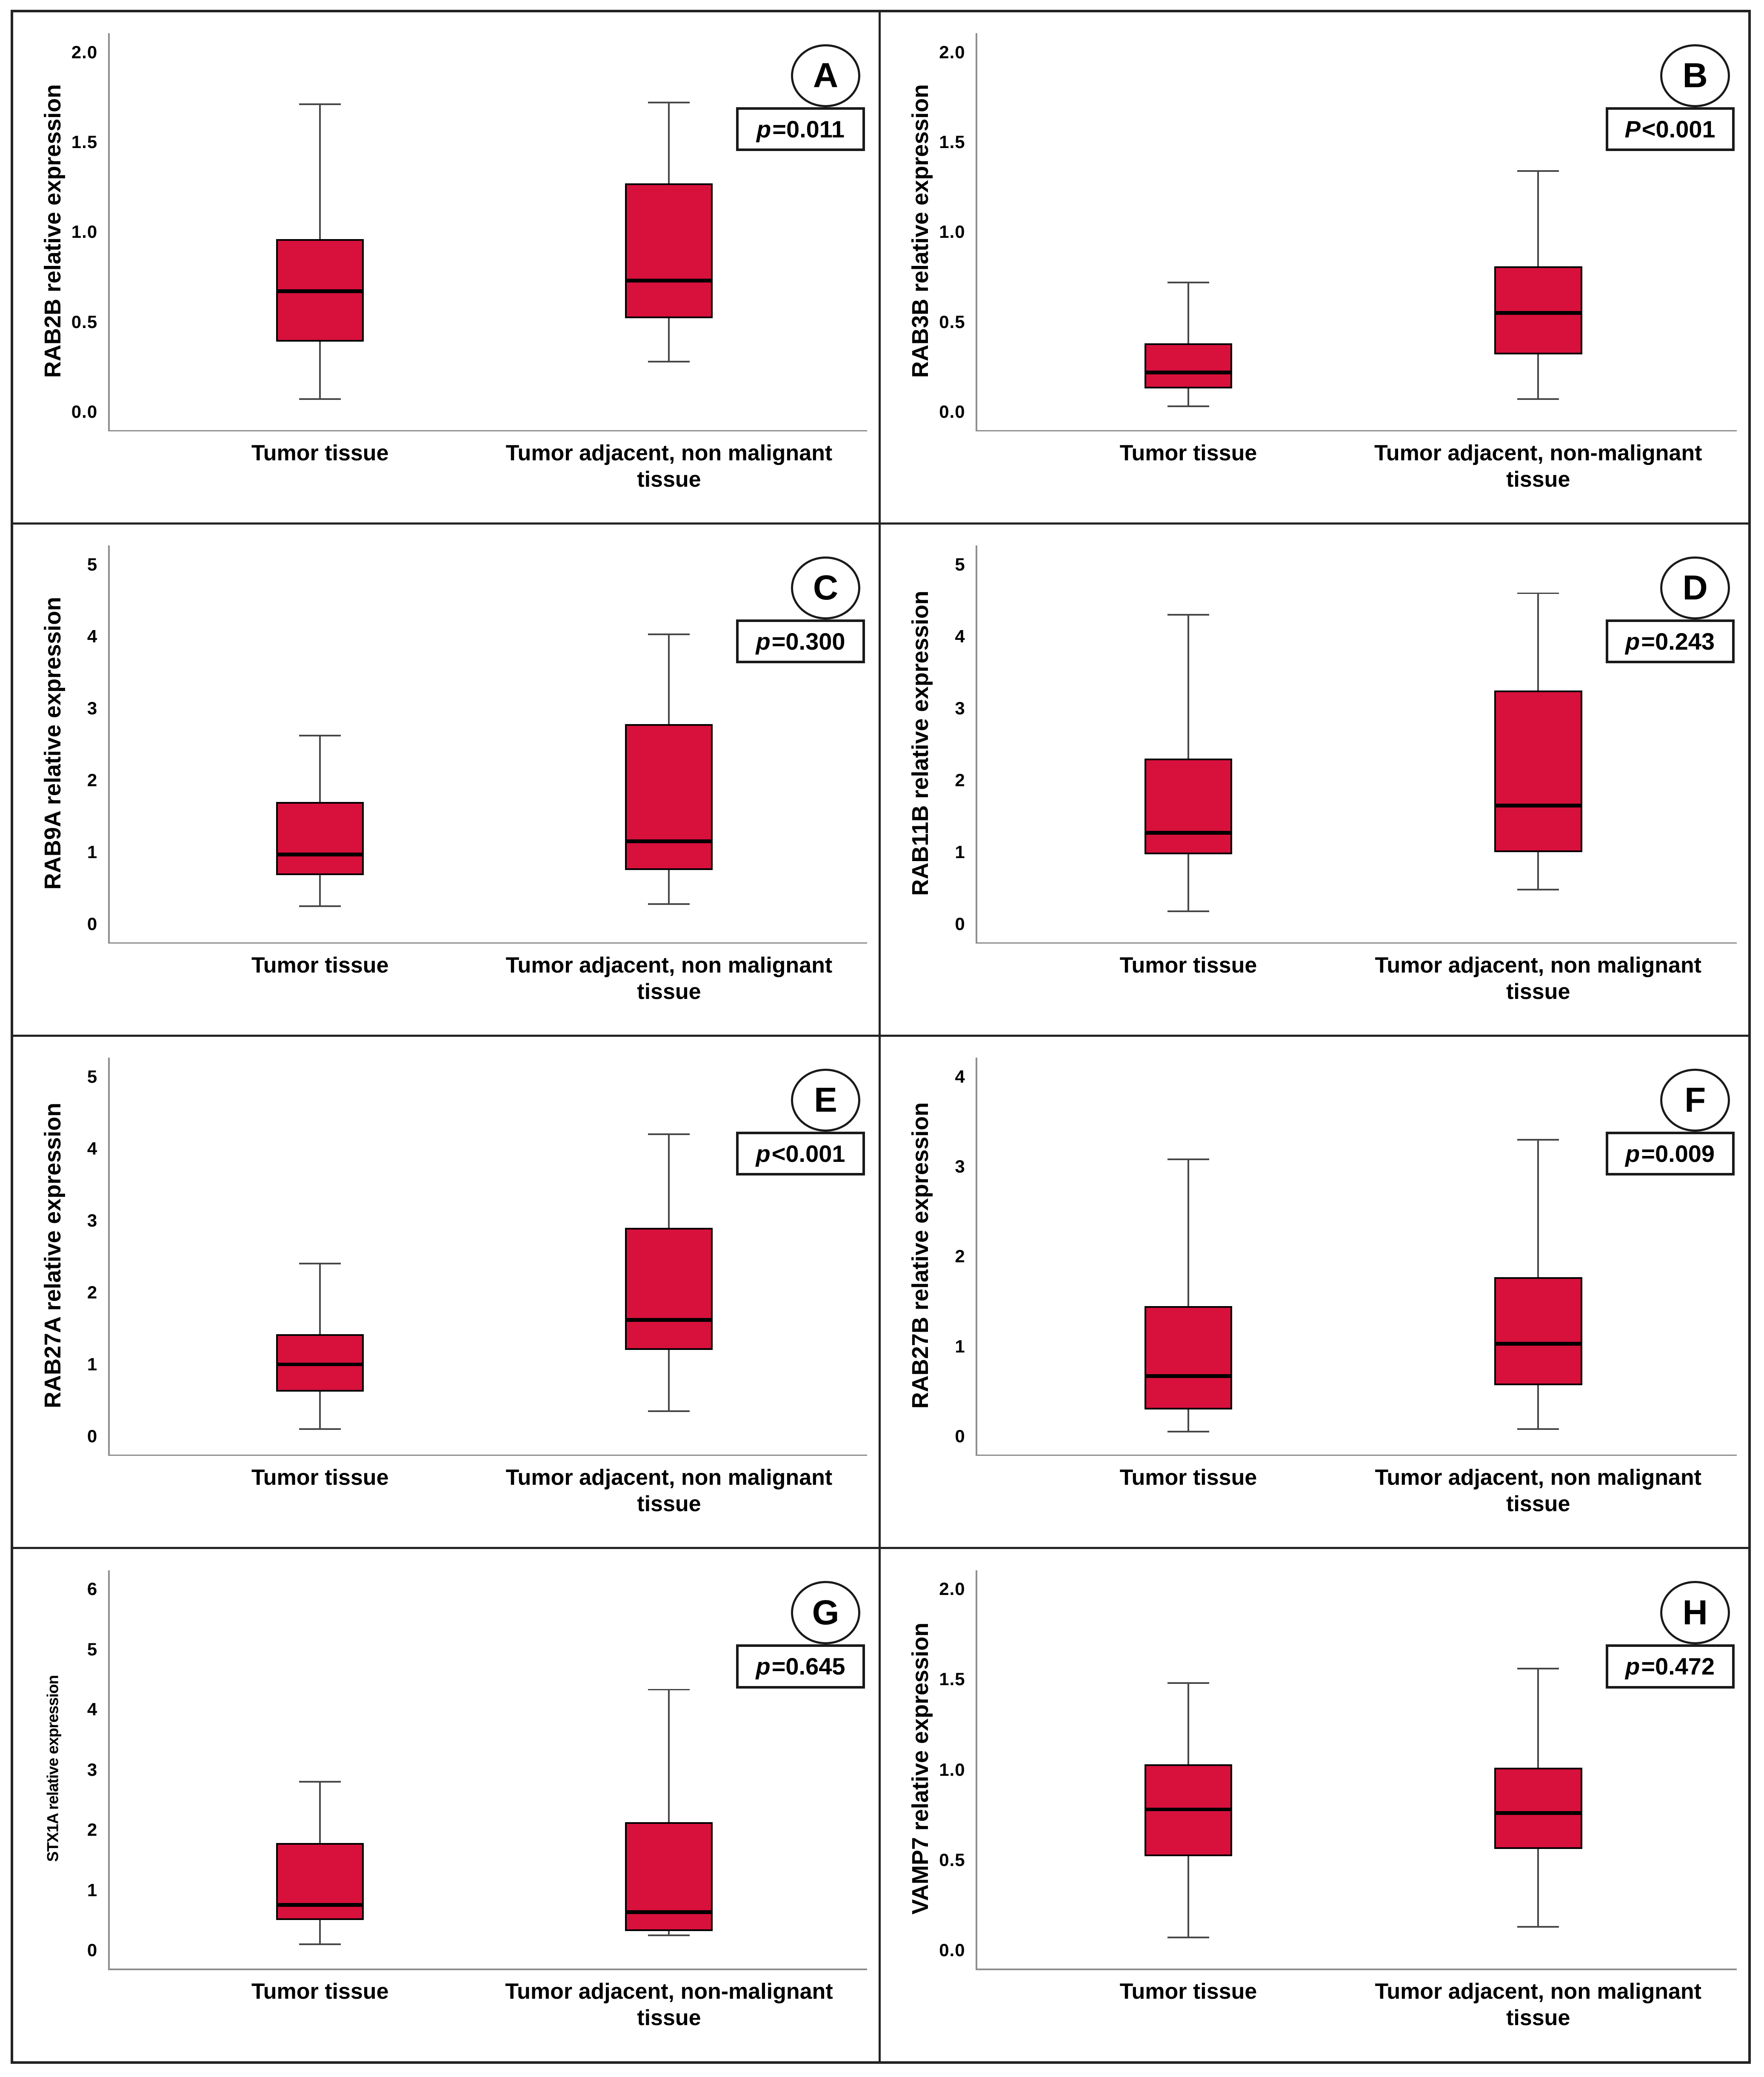 This screenshot has height=2077, width=1764. I want to click on y-tick-label: 0.5, so click(952, 1859).